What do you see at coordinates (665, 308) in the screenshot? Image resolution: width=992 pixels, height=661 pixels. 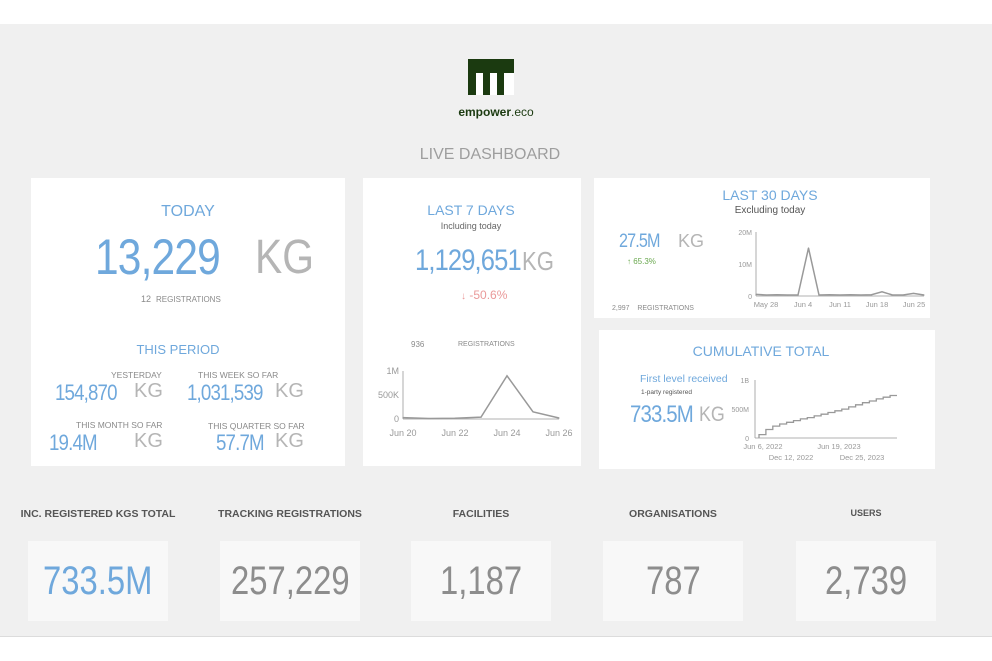 I see `last30-registrations-label: REGISTRATIONS` at bounding box center [665, 308].